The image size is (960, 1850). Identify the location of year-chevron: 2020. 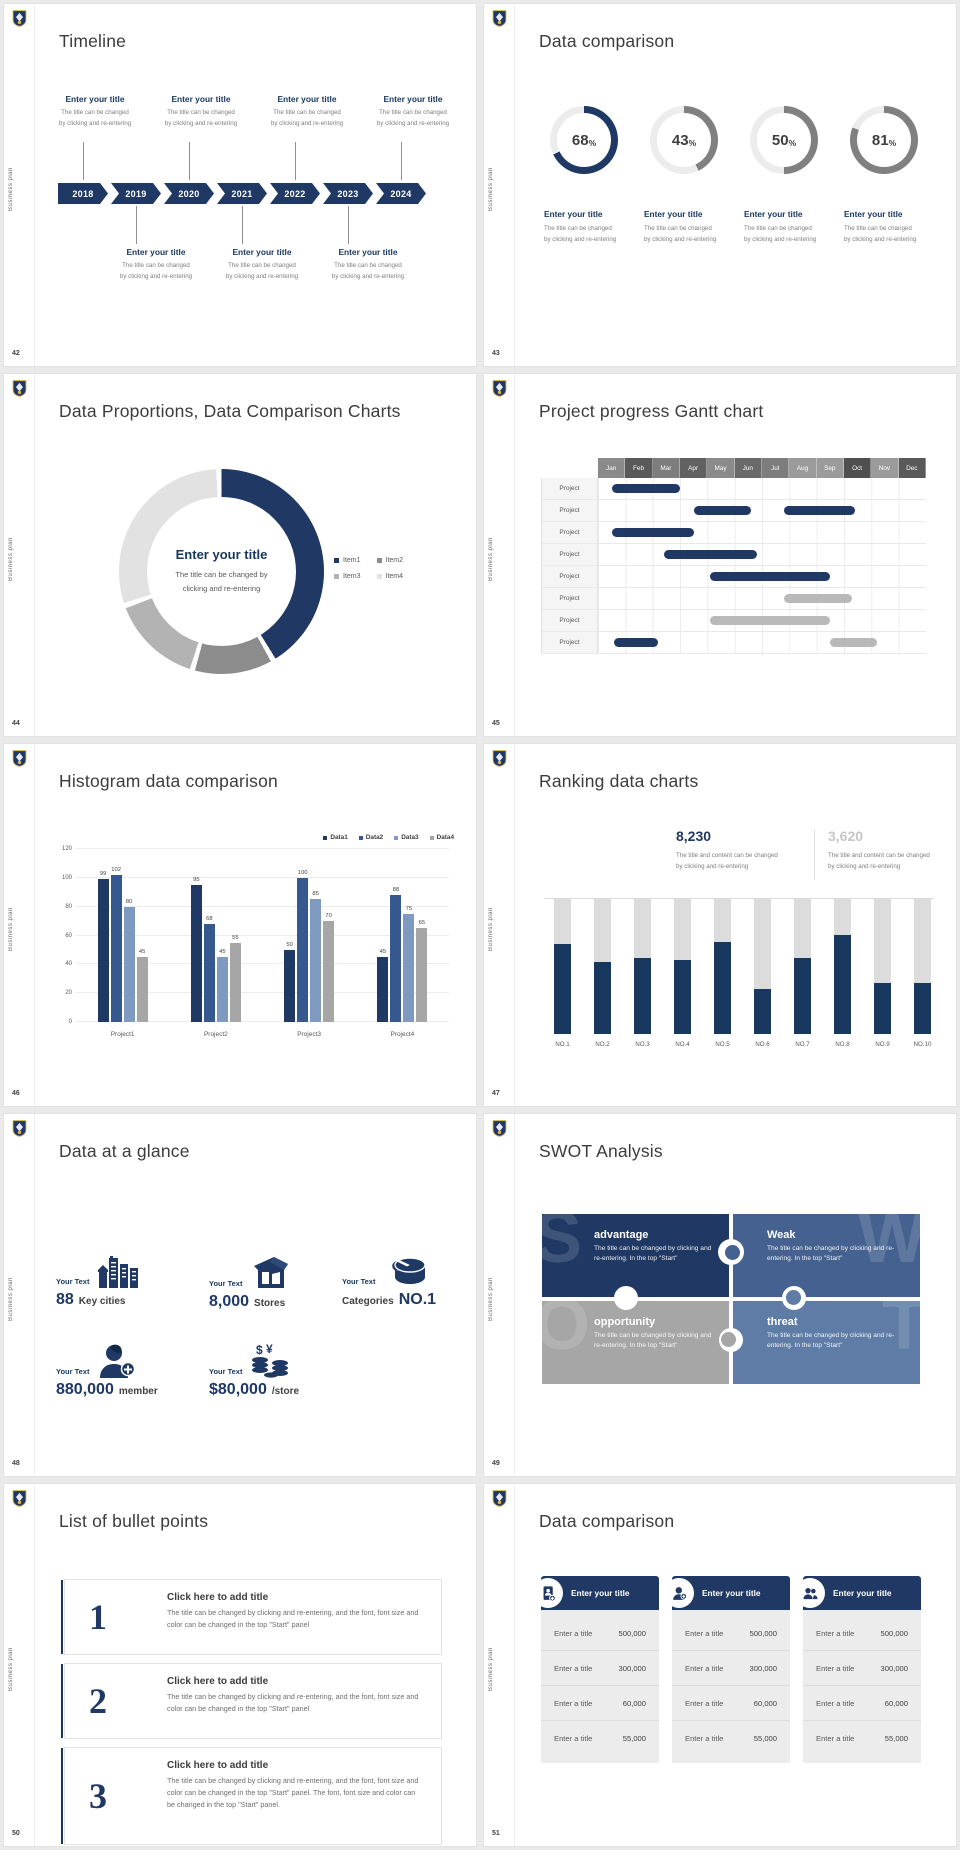
(189, 193).